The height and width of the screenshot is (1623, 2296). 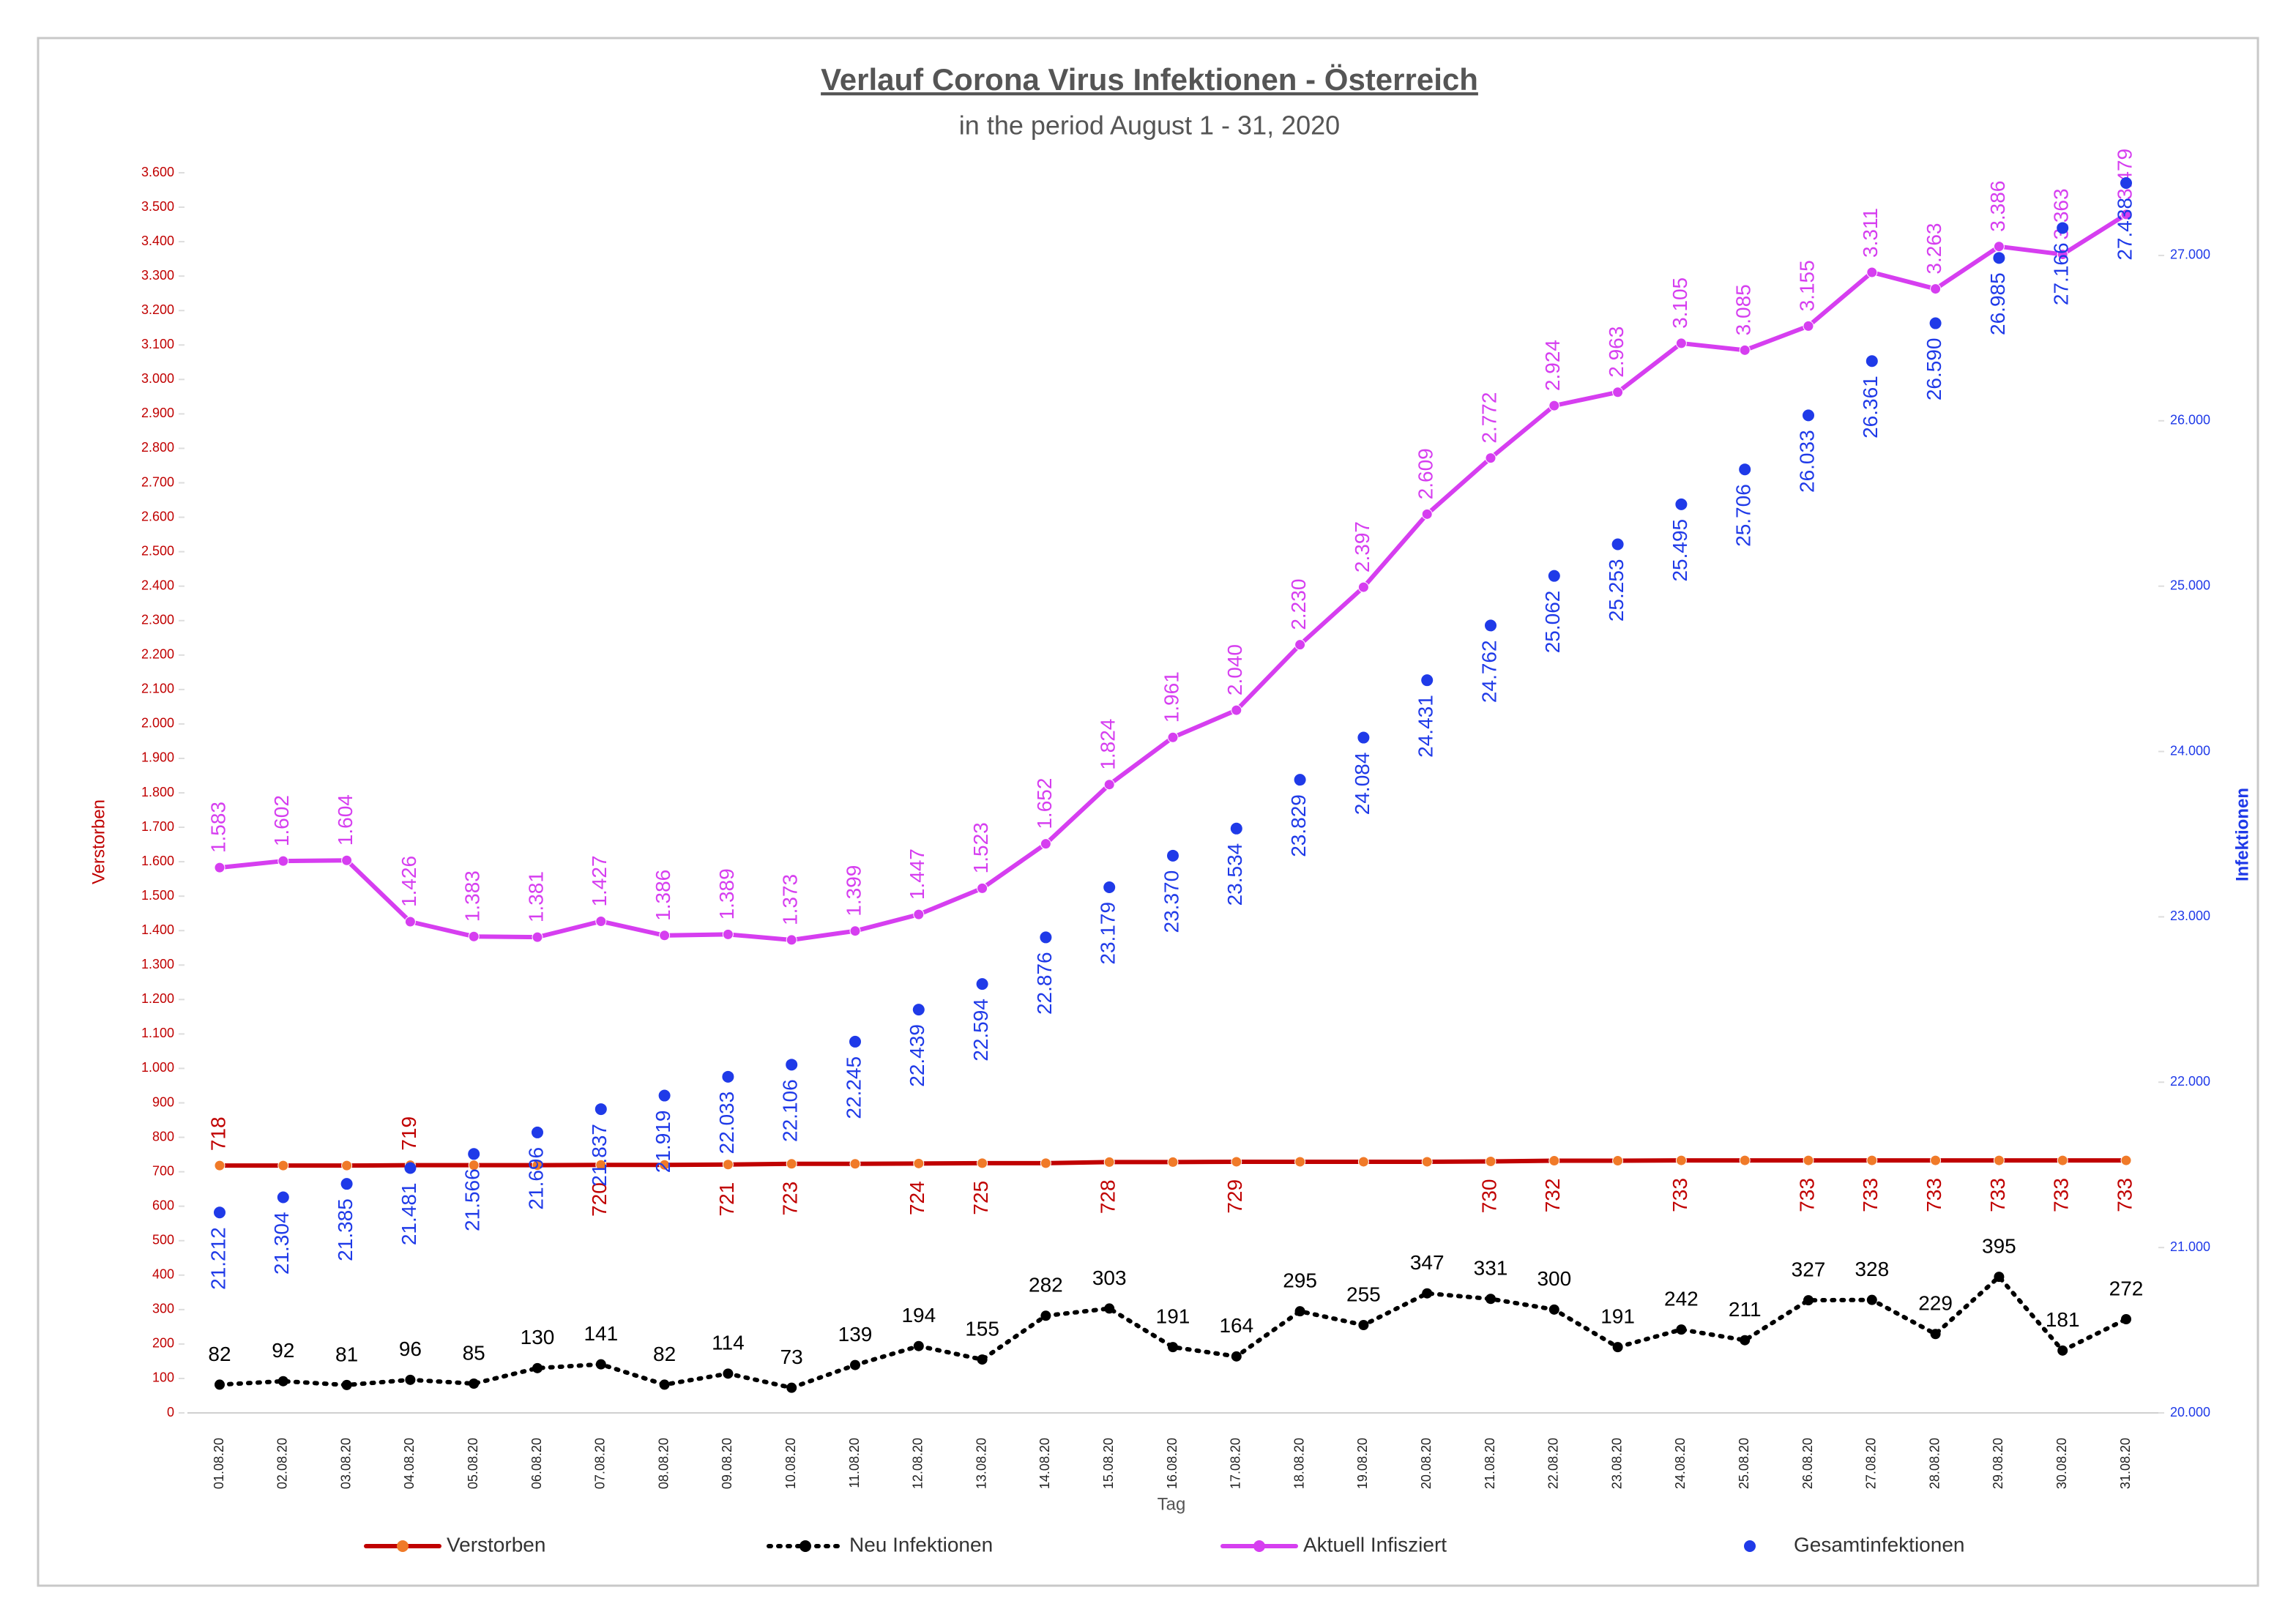 What do you see at coordinates (157, 172) in the screenshot?
I see `y-tick-label: 3.600` at bounding box center [157, 172].